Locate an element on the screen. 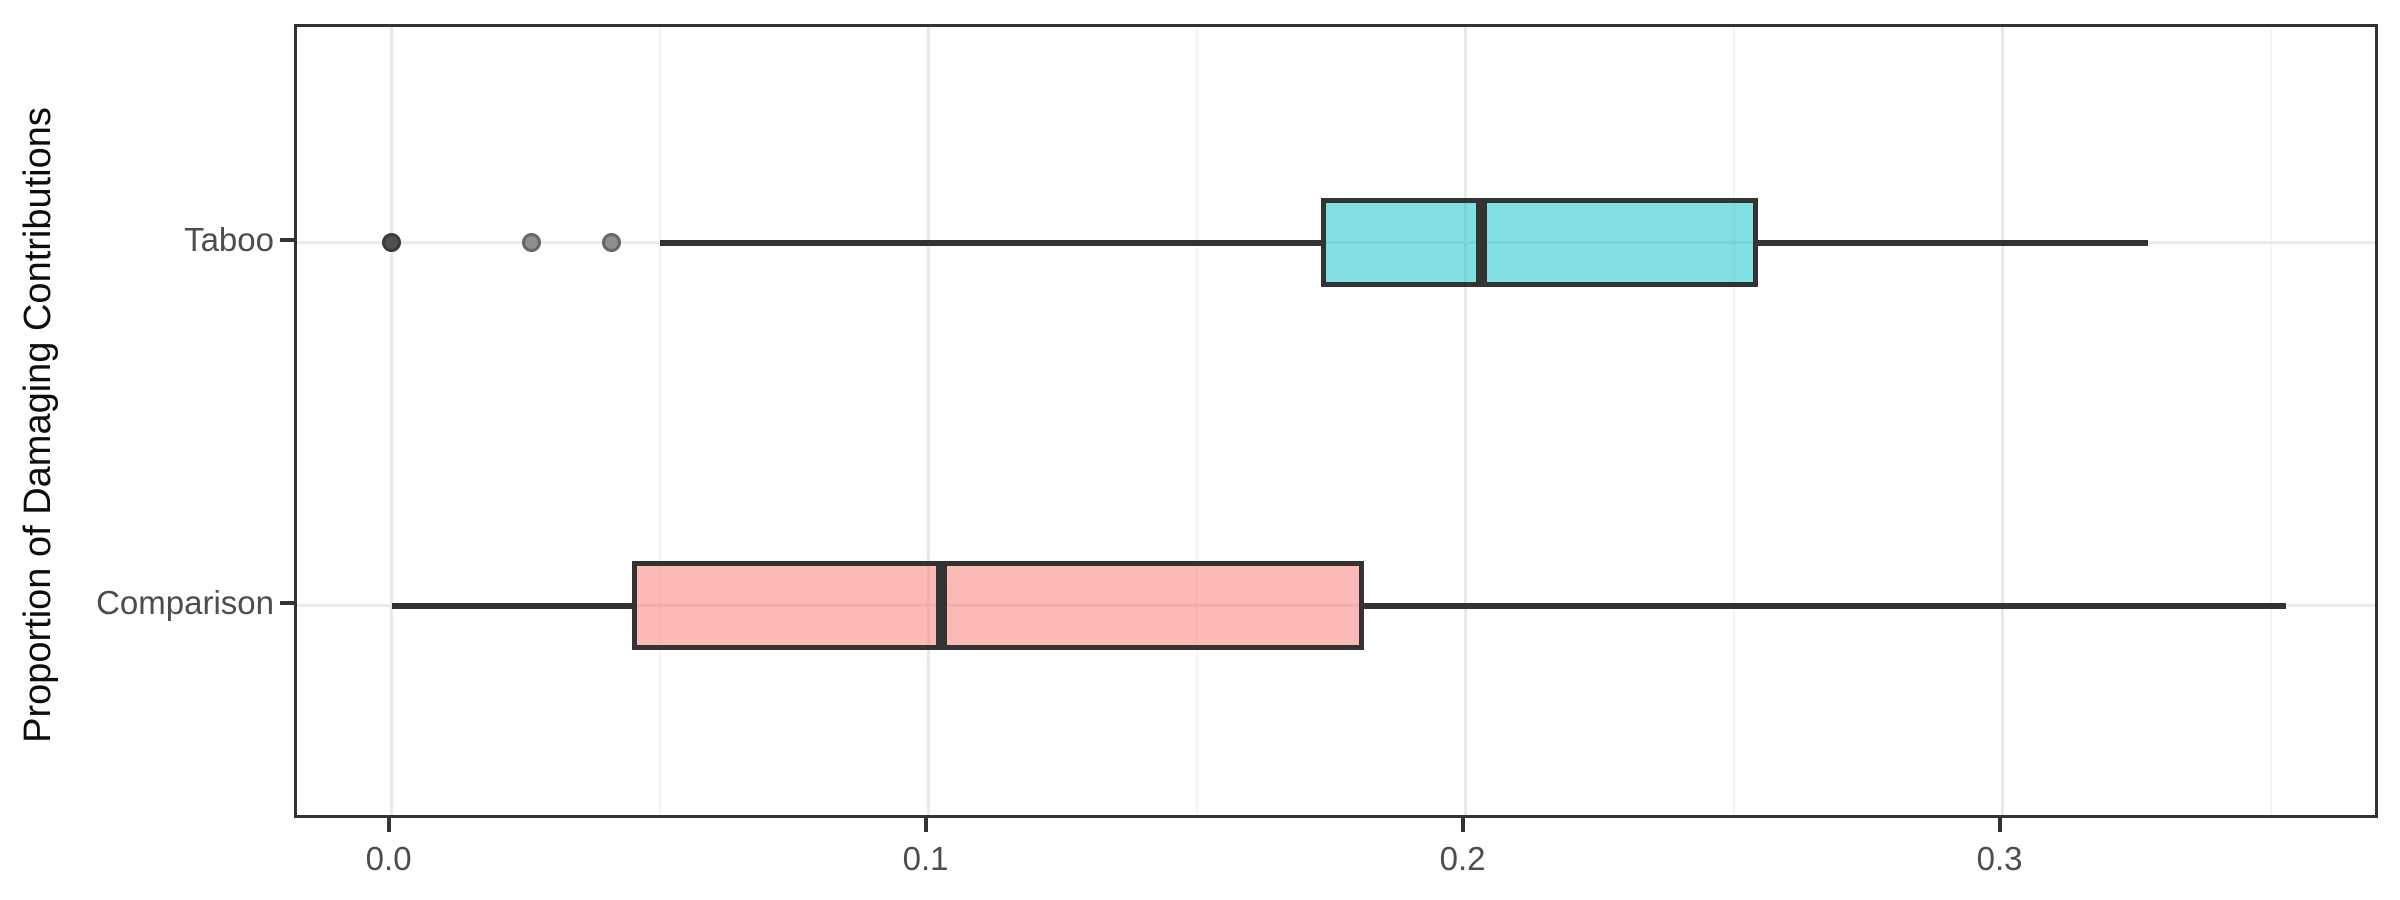 The width and height of the screenshot is (2400, 900). whisker-lower-taboo is located at coordinates (990, 242).